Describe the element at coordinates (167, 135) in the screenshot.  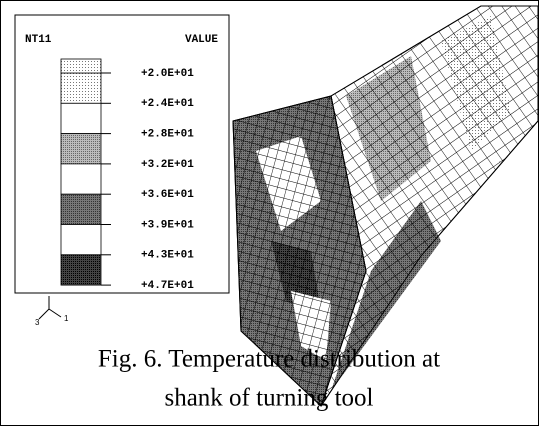
I see `legend-label: +2.8E+01` at that location.